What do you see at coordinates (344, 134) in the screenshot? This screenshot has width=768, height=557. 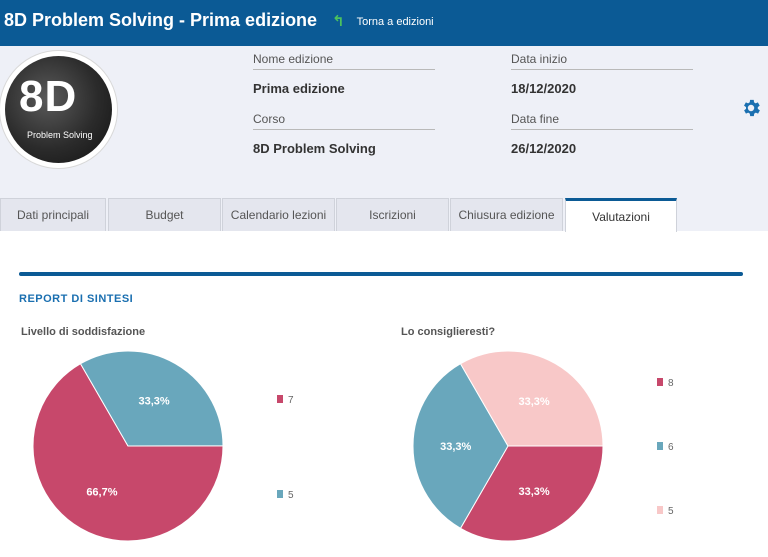 I see `field-corso: Corso 8D Problem Solving` at bounding box center [344, 134].